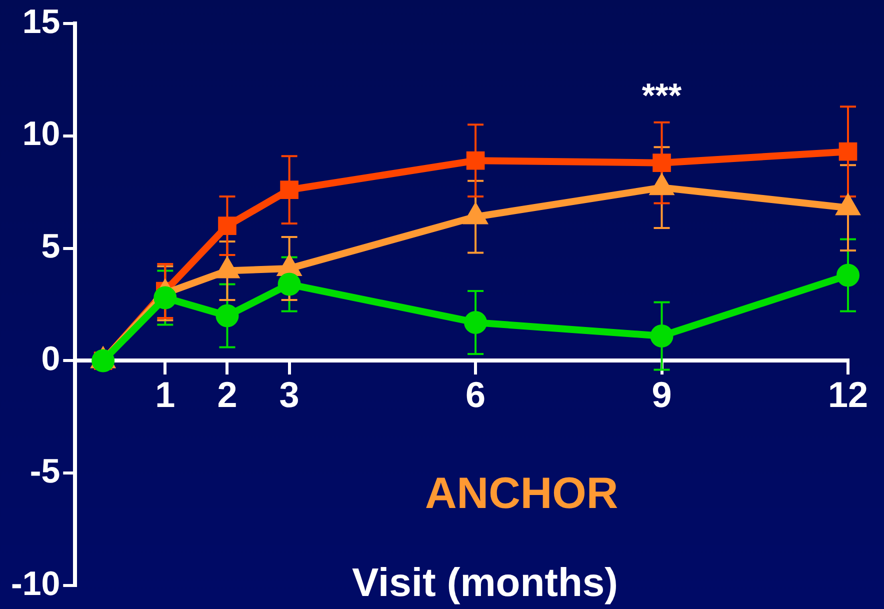  Describe the element at coordinates (50, 247) in the screenshot. I see `y-tick-label: 5` at that location.